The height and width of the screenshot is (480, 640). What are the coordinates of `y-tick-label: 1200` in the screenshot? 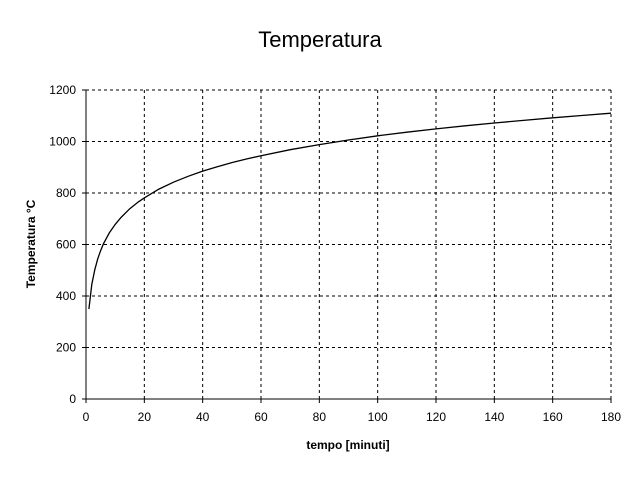 It's located at (62, 90).